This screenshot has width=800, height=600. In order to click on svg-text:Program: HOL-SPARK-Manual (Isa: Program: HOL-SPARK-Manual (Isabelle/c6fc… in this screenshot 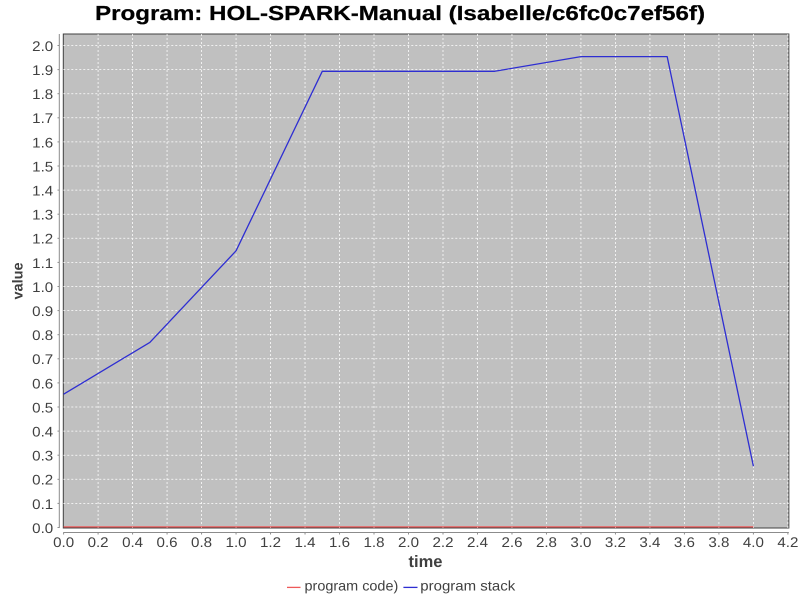, I will do `click(400, 14)`.